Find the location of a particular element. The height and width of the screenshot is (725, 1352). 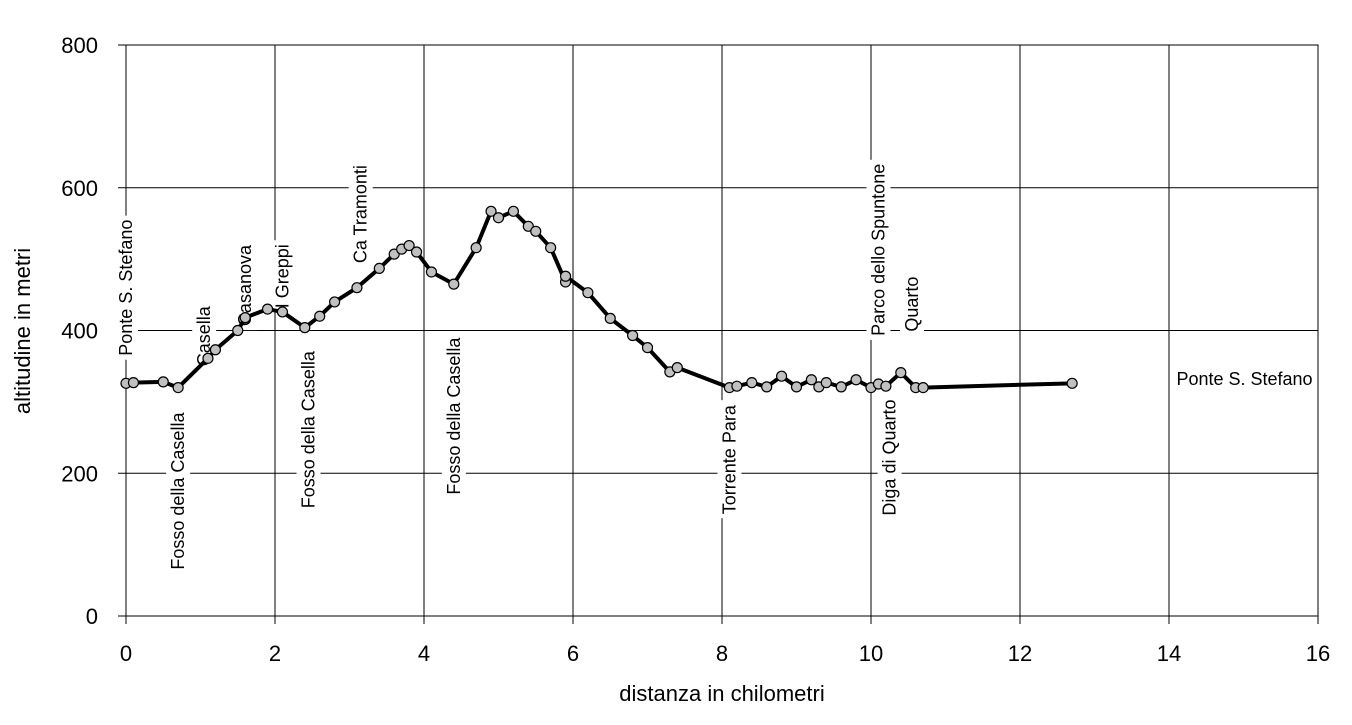

x-tick-label: 16 is located at coordinates (1318, 653).